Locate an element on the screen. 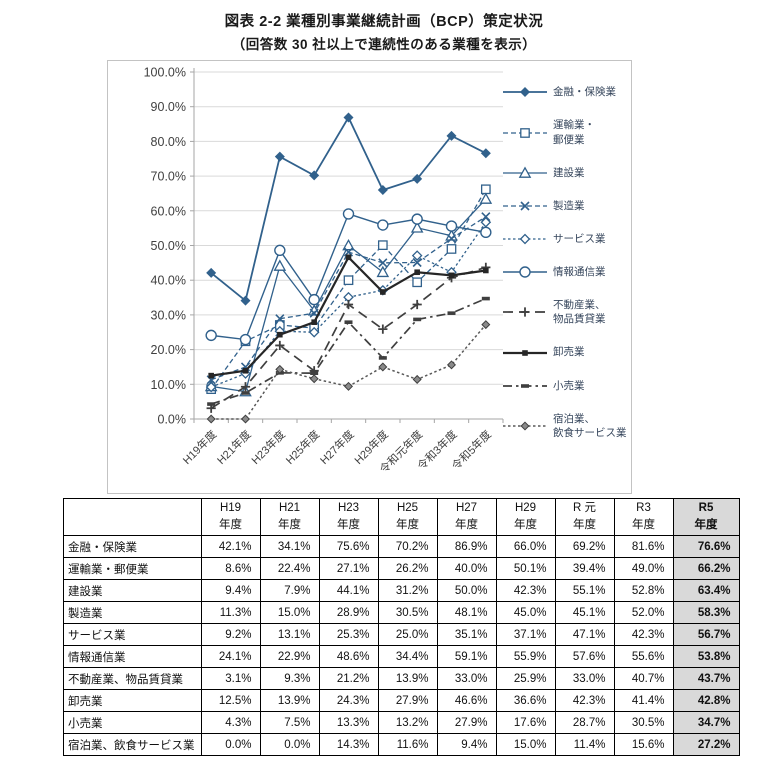 Image resolution: width=768 pixels, height=768 pixels. y-tick-label: 70.0% is located at coordinates (168, 177).